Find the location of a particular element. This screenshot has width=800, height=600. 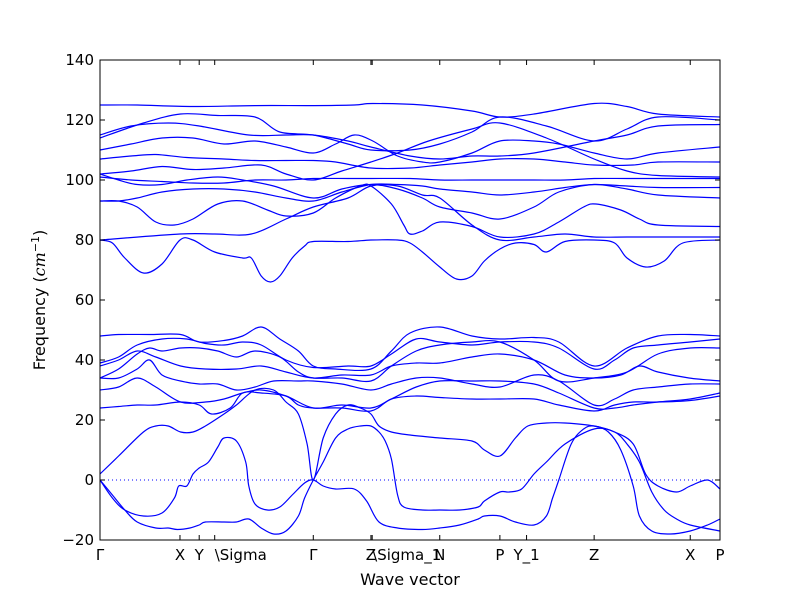

y-axis-label-text: Frequency ( is located at coordinates (39, 323).